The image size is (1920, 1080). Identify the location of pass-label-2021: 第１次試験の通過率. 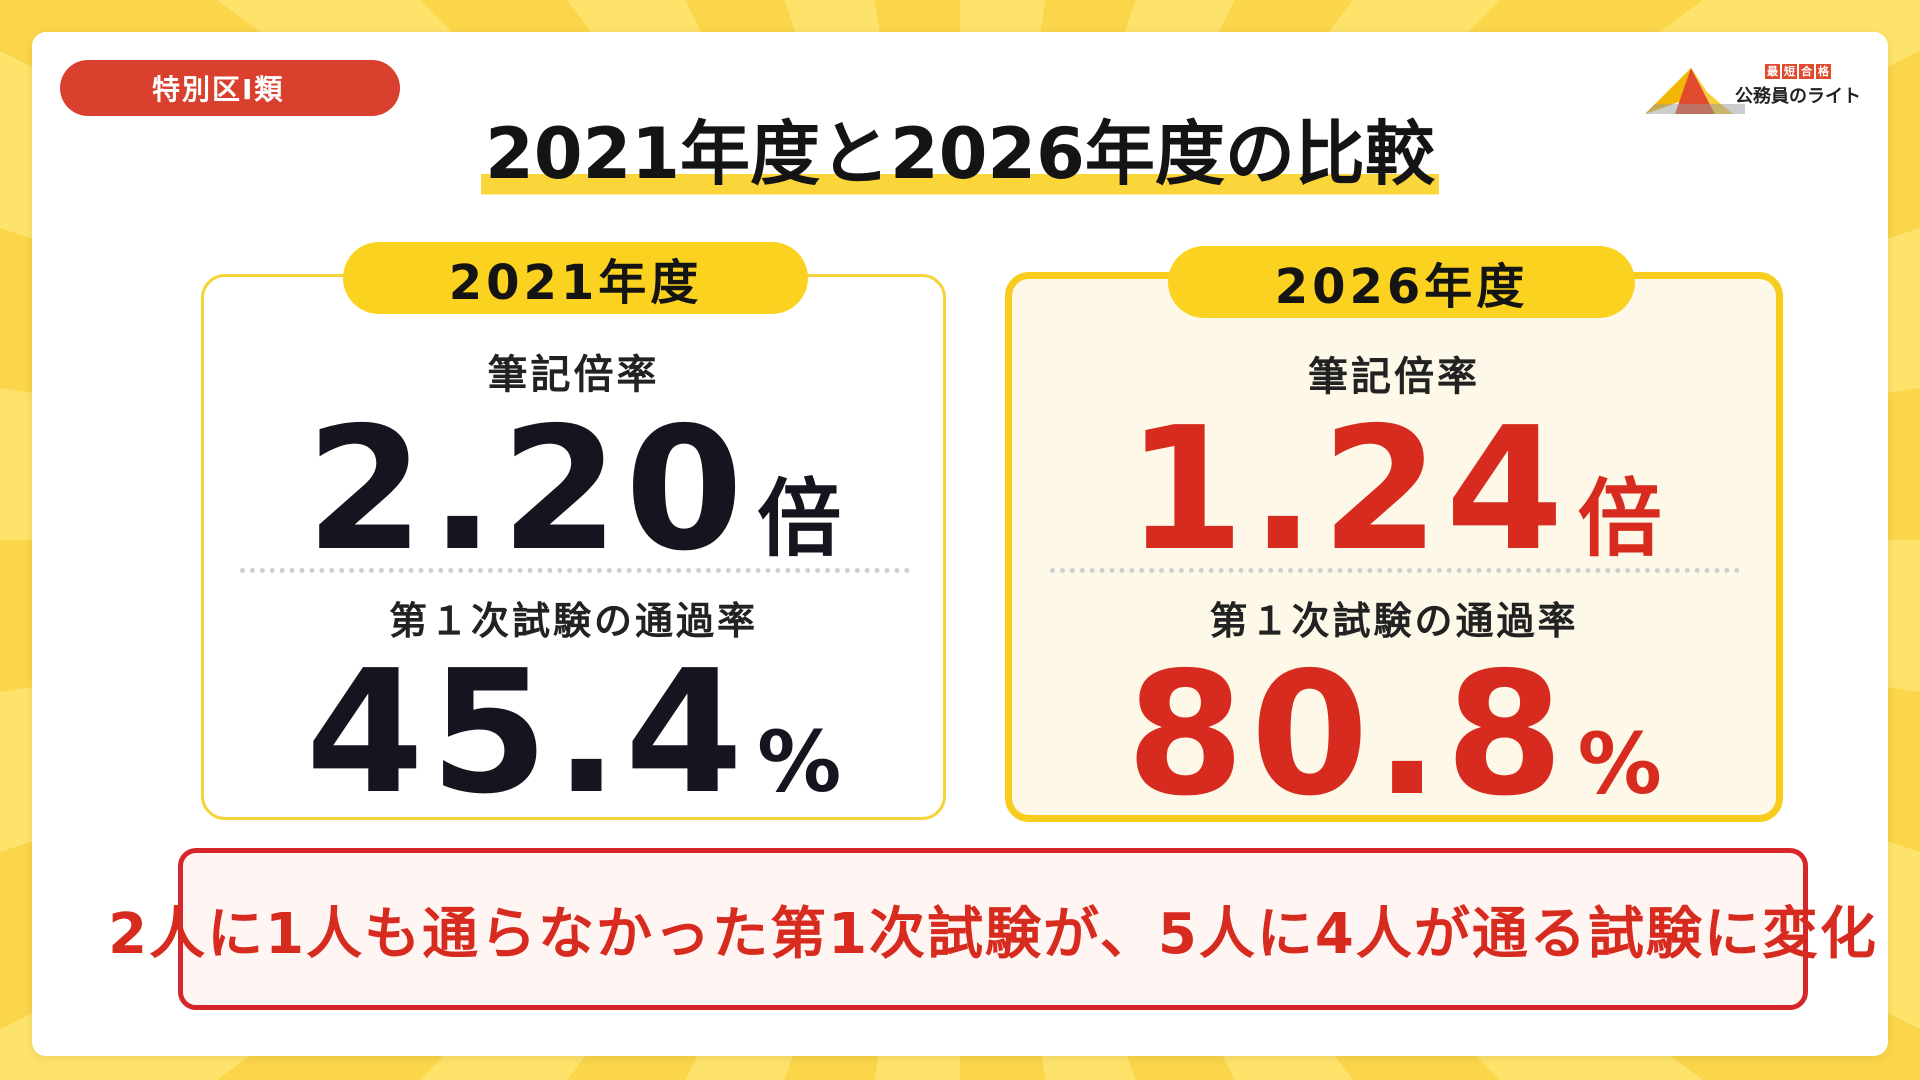
(573, 621).